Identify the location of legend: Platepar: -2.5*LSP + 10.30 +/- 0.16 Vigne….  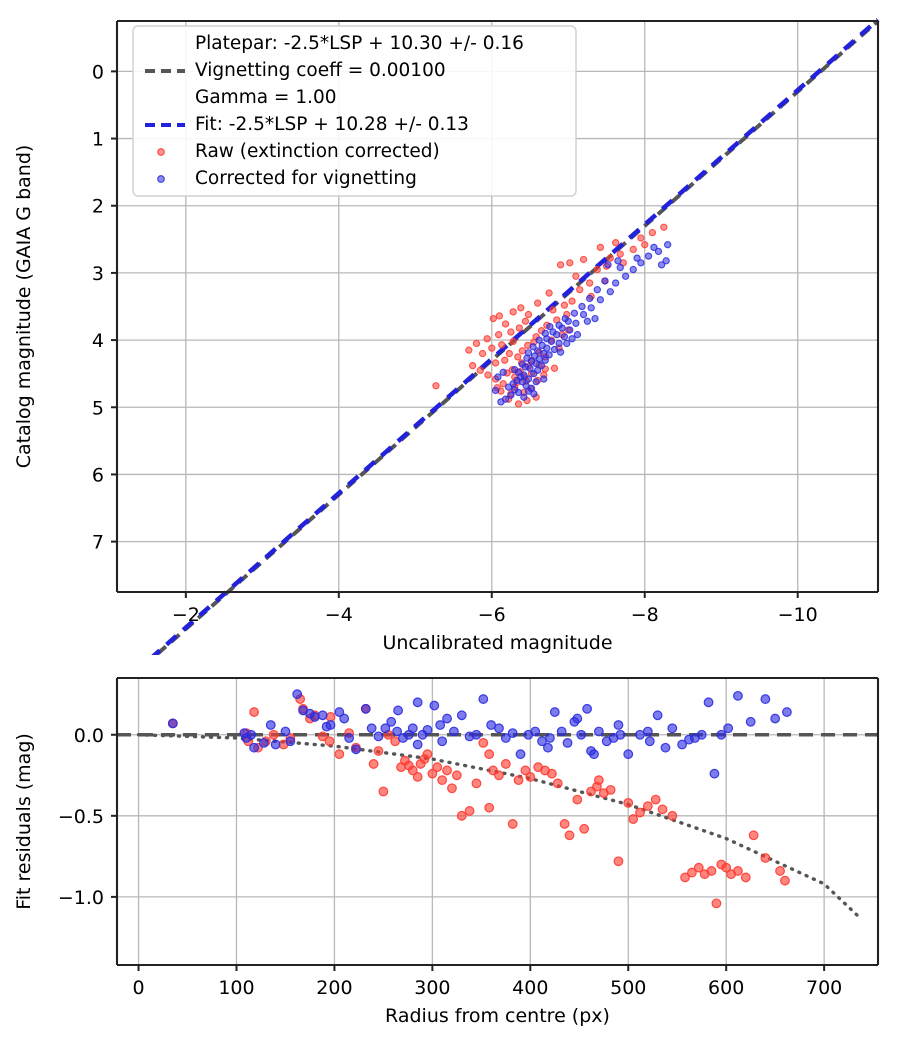
(354, 111).